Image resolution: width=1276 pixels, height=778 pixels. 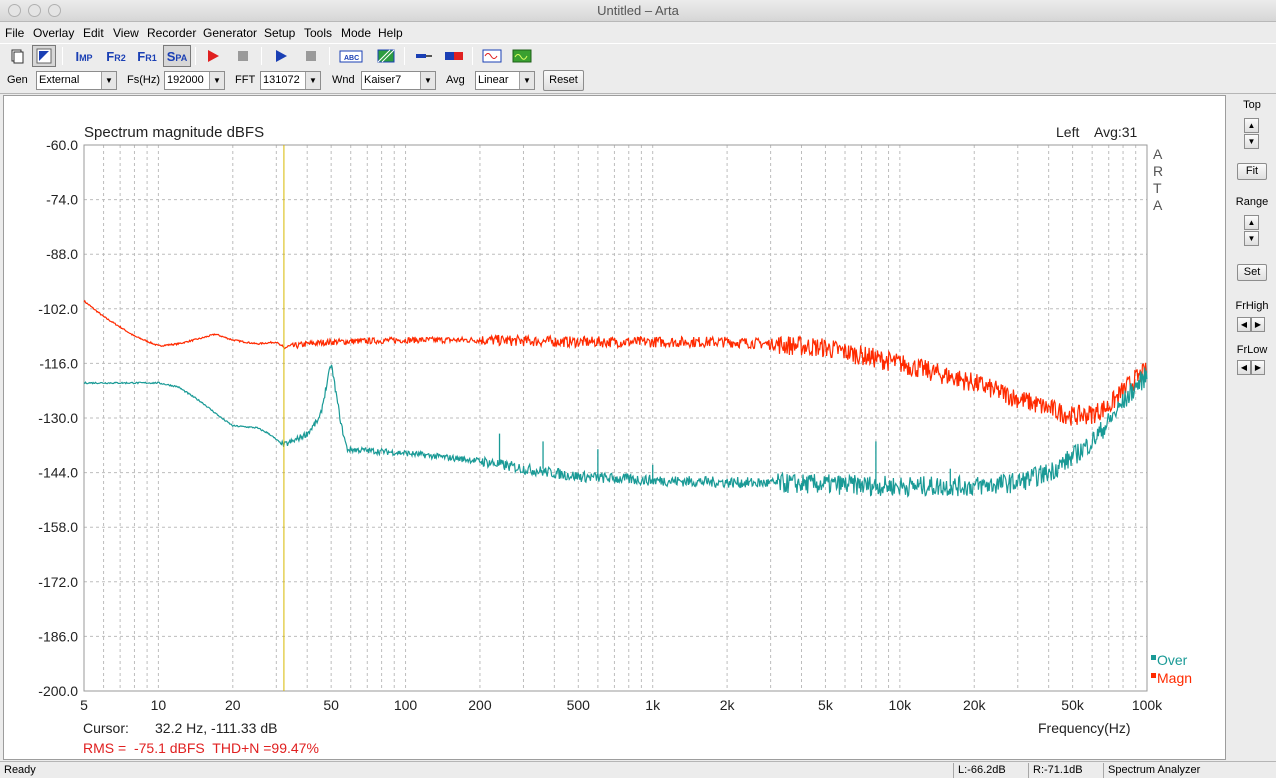 I want to click on top-down-button: ▼, so click(x=1251, y=141).